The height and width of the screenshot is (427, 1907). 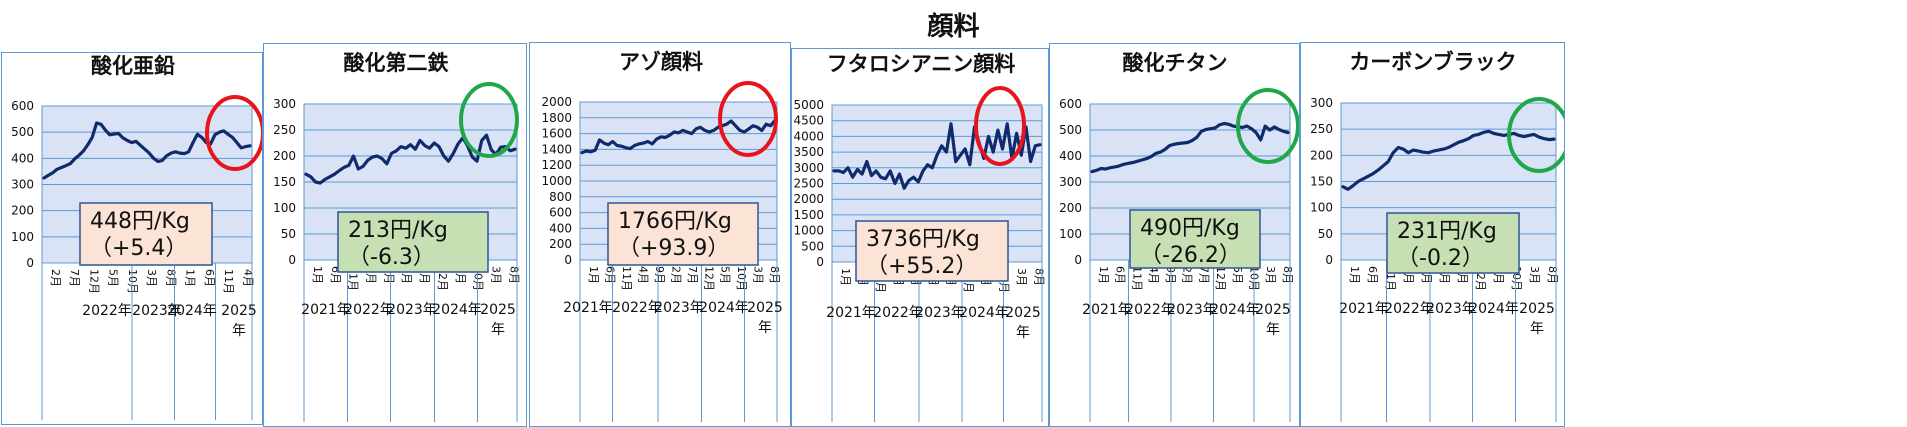 What do you see at coordinates (1325, 234) in the screenshot?
I see `y-tick-label: 50` at bounding box center [1325, 234].